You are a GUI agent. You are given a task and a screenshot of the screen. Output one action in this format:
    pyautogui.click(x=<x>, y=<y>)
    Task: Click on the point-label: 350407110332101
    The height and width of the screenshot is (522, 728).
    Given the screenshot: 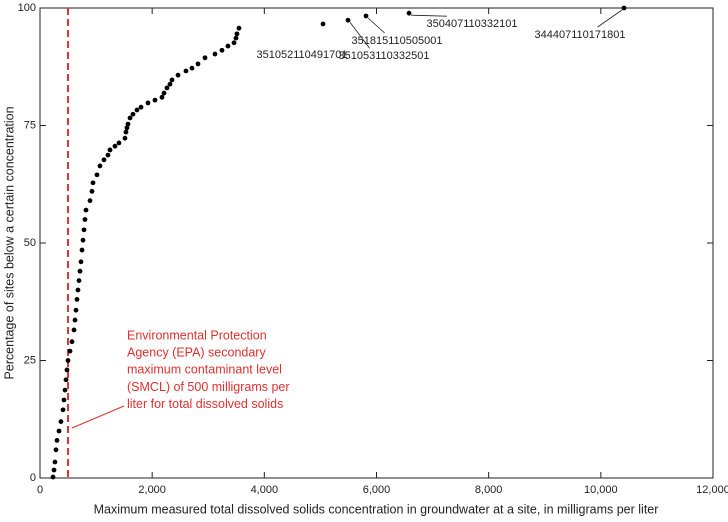 What is the action you would take?
    pyautogui.click(x=472, y=24)
    